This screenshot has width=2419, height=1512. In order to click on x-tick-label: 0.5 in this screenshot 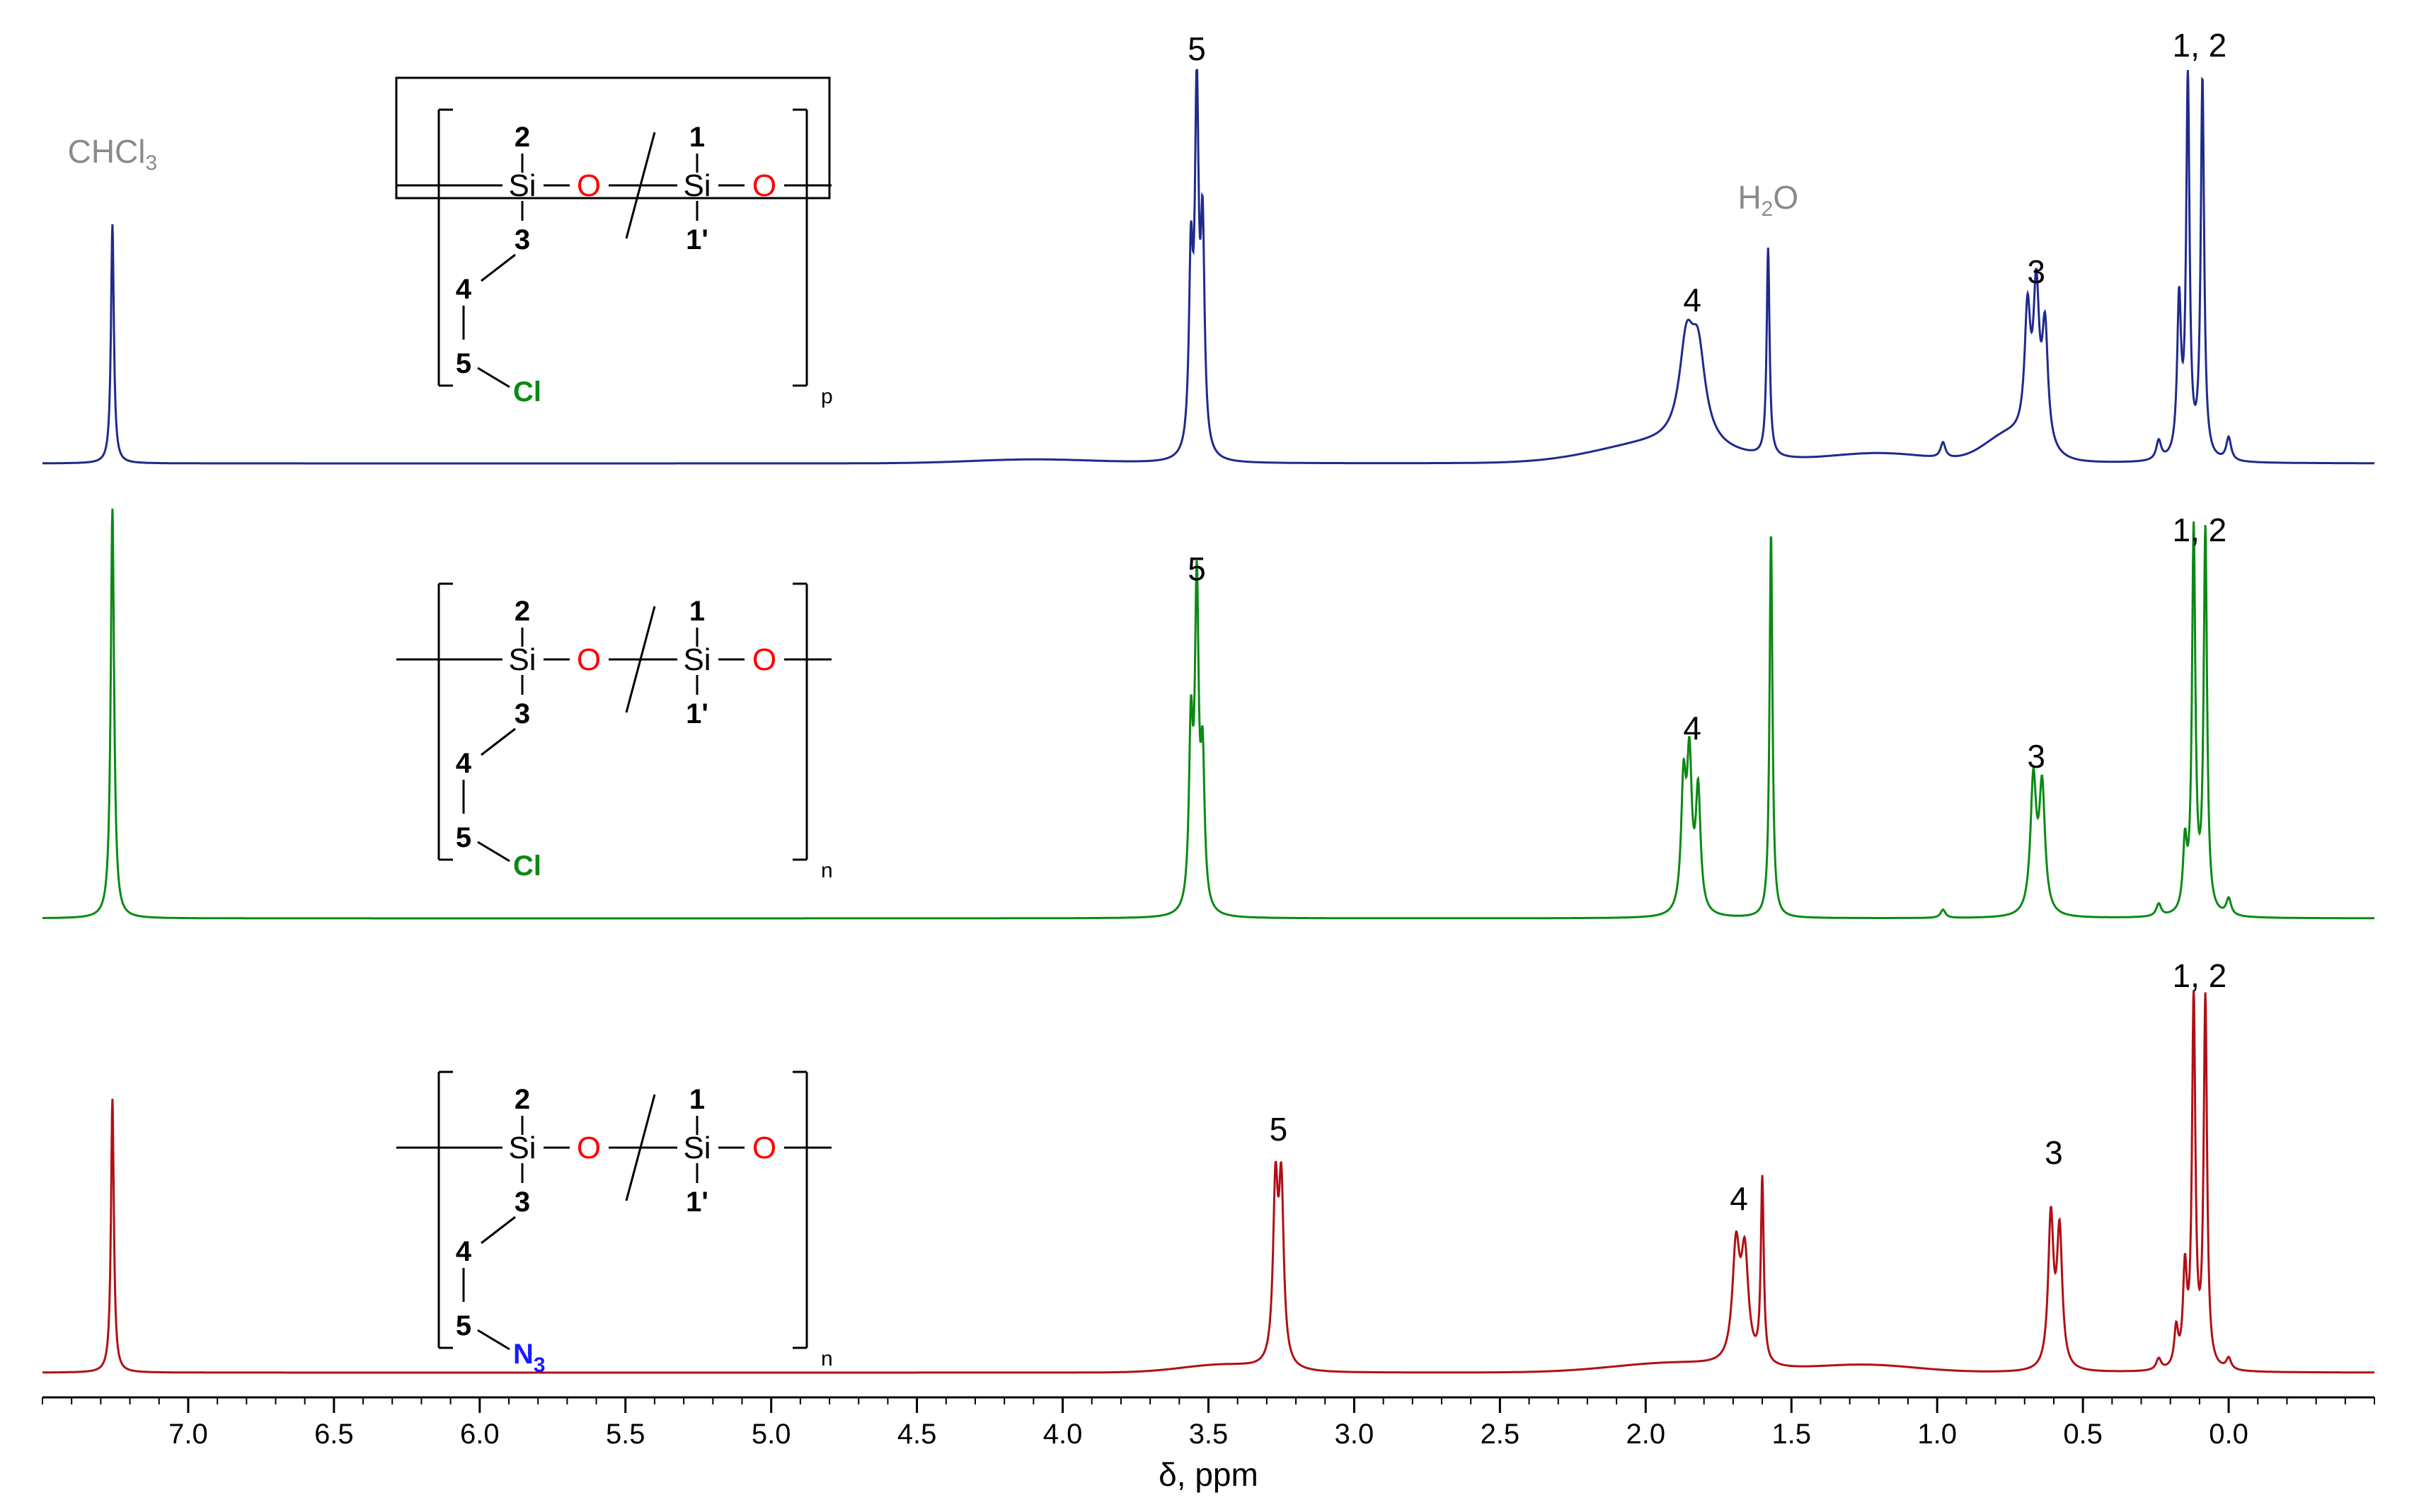, I will do `click(2083, 1435)`.